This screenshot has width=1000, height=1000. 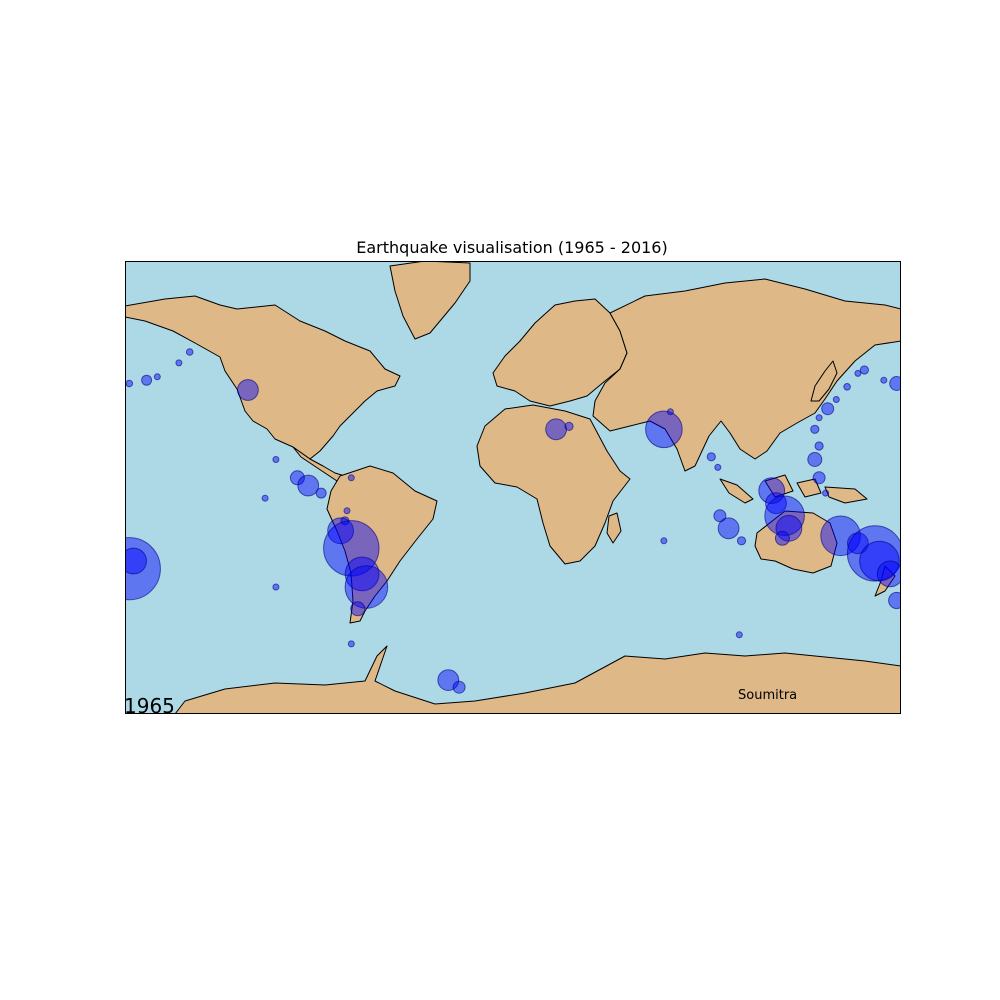 What do you see at coordinates (553, 484) in the screenshot?
I see `africa` at bounding box center [553, 484].